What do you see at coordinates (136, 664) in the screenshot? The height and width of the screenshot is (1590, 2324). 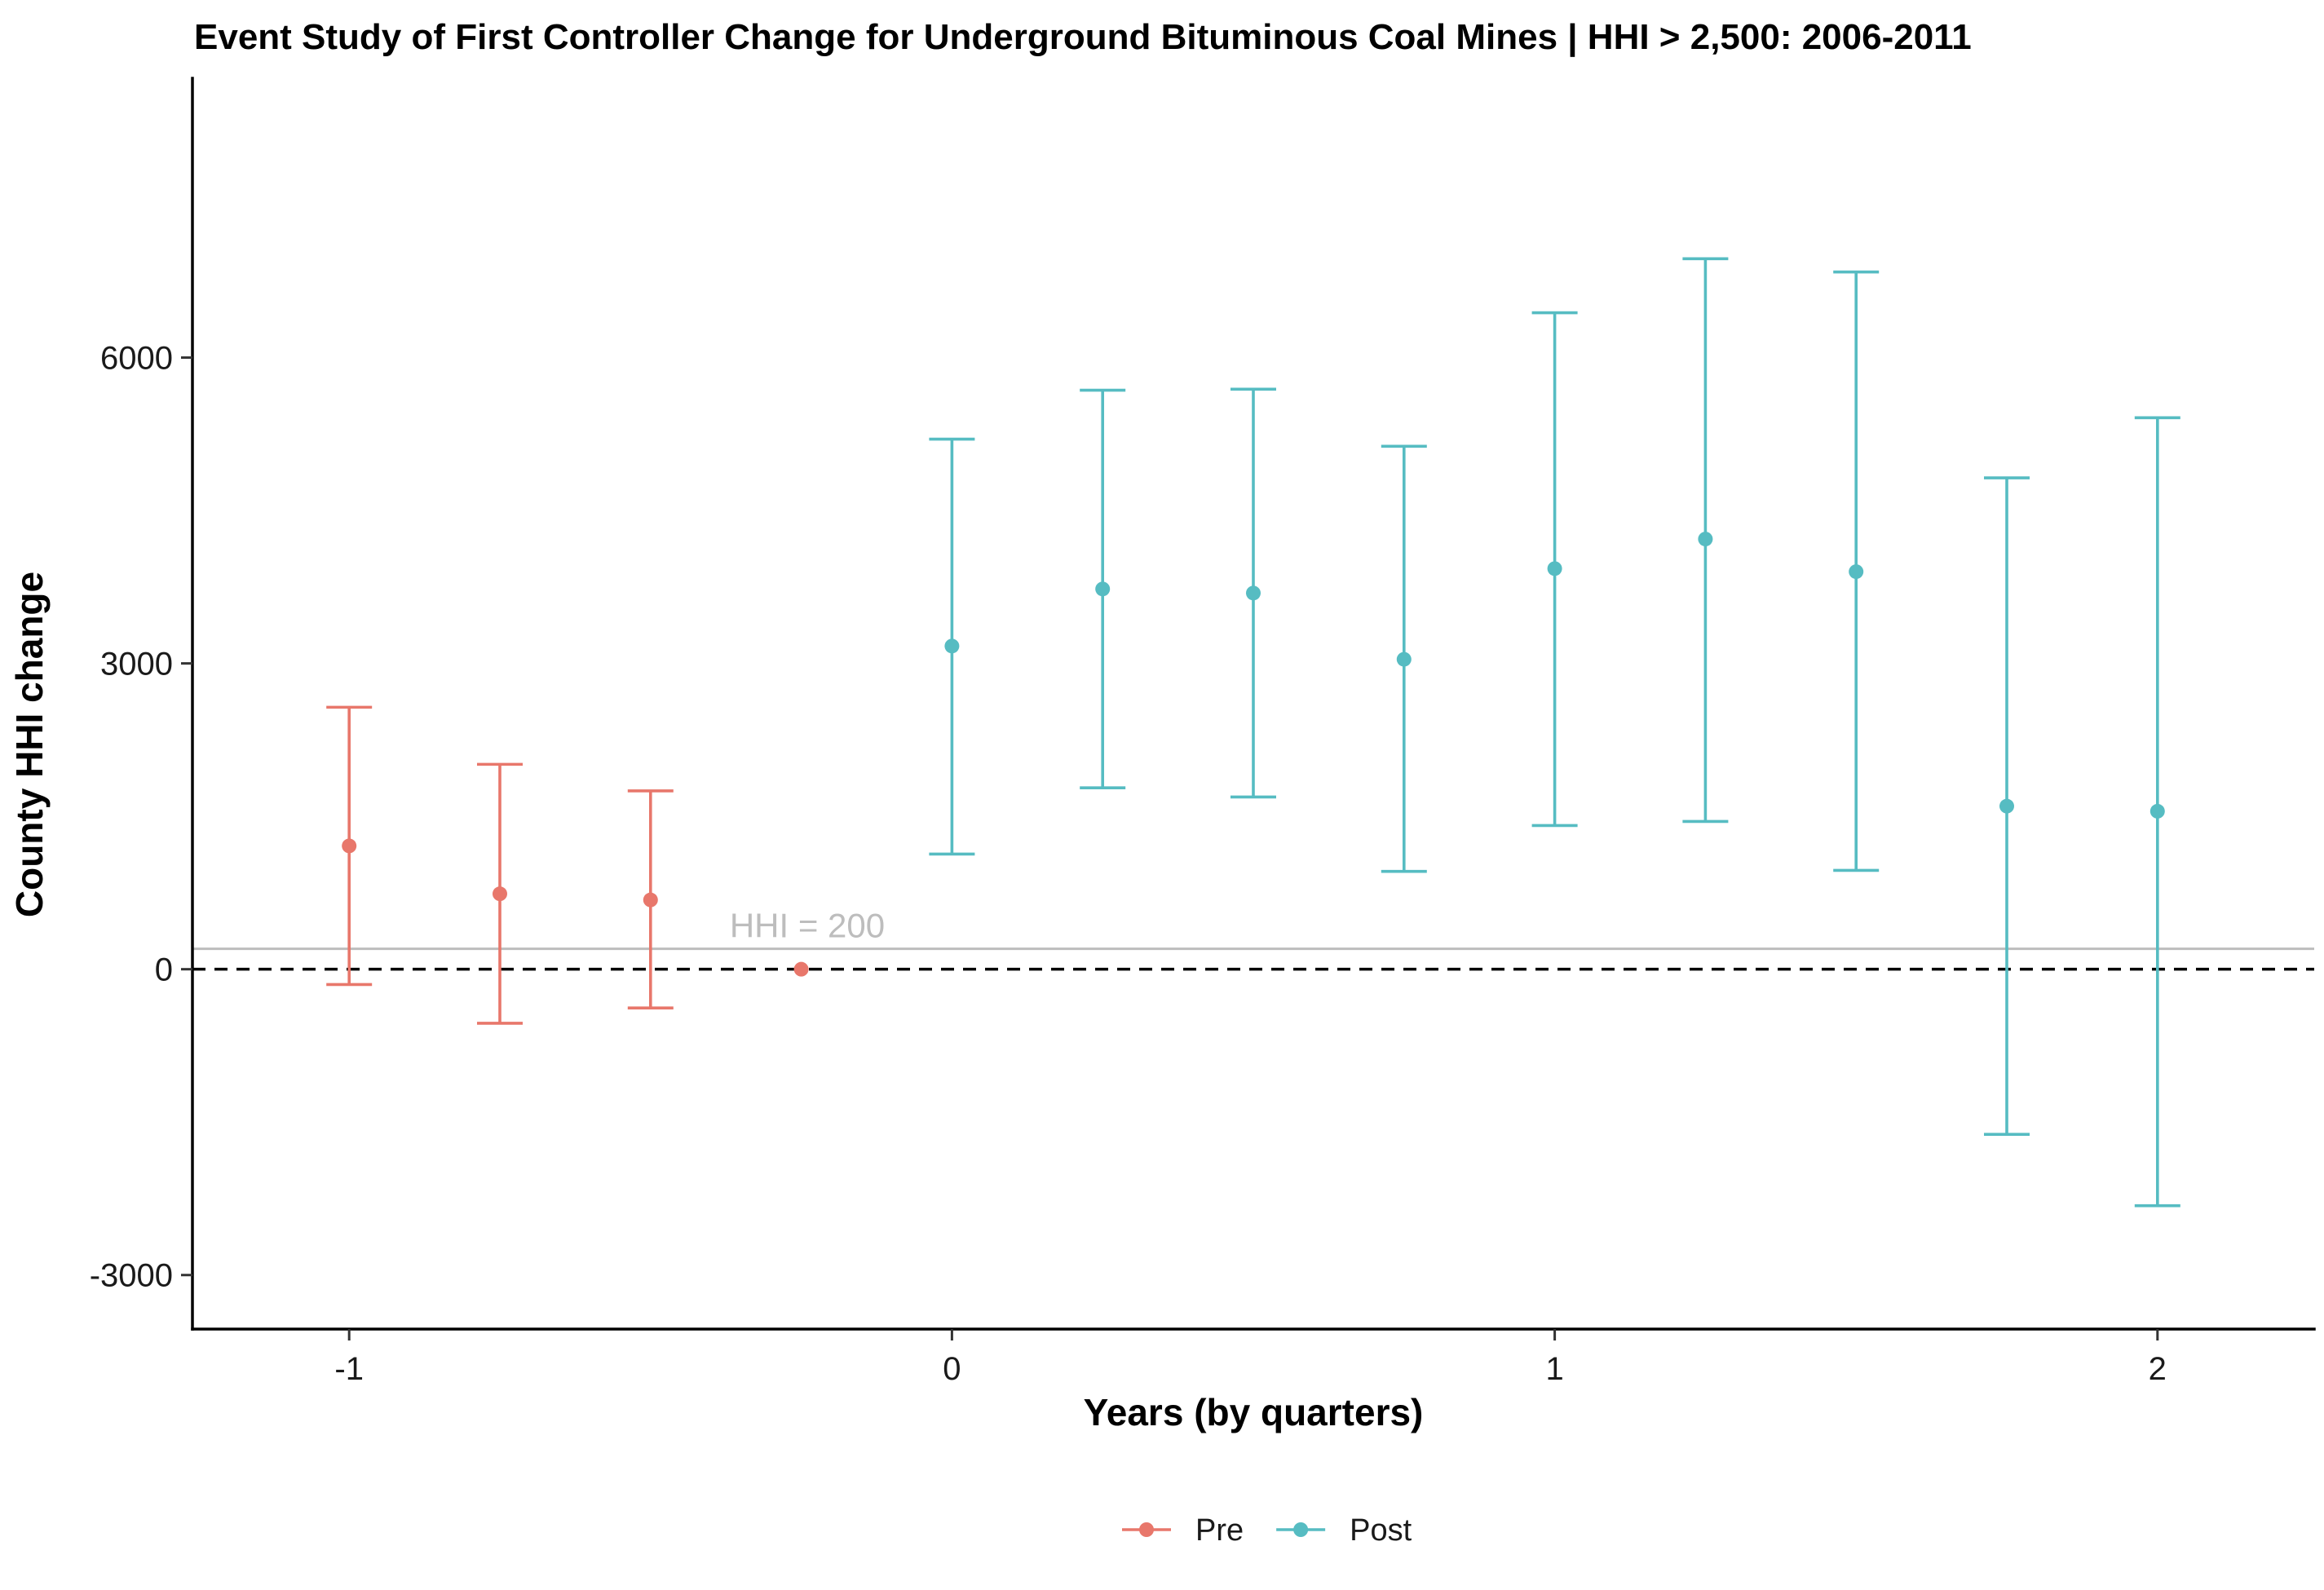 I see `y-tick-label: 3000` at bounding box center [136, 664].